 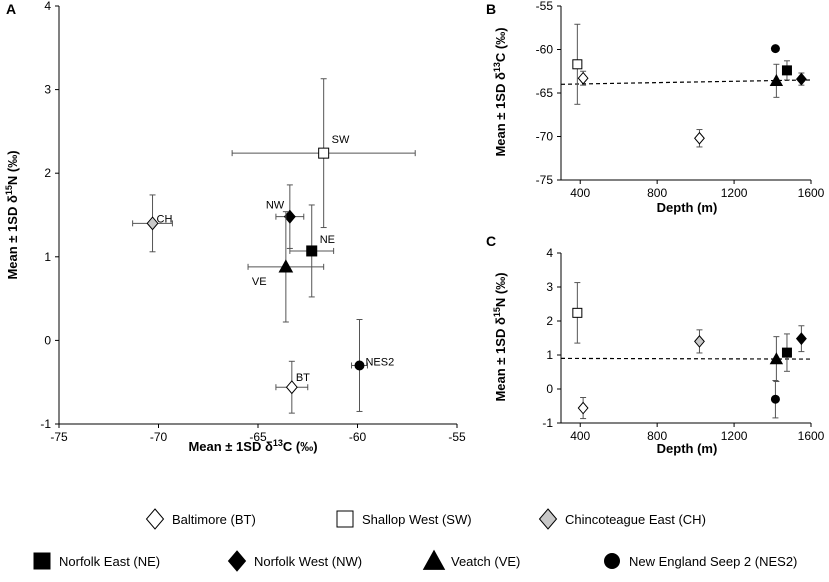 I want to click on panel-c-y-tick-label: 3, so click(x=549, y=287).